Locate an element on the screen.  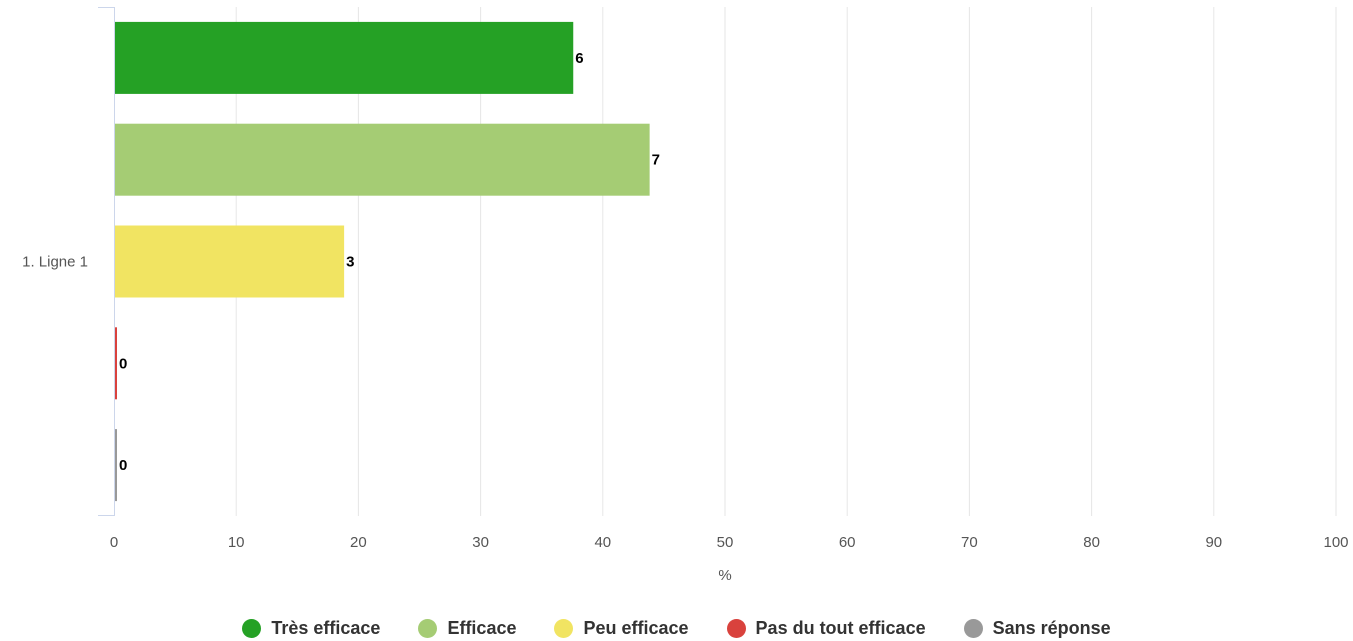
legend-item: Sans réponse is located at coordinates (1037, 628).